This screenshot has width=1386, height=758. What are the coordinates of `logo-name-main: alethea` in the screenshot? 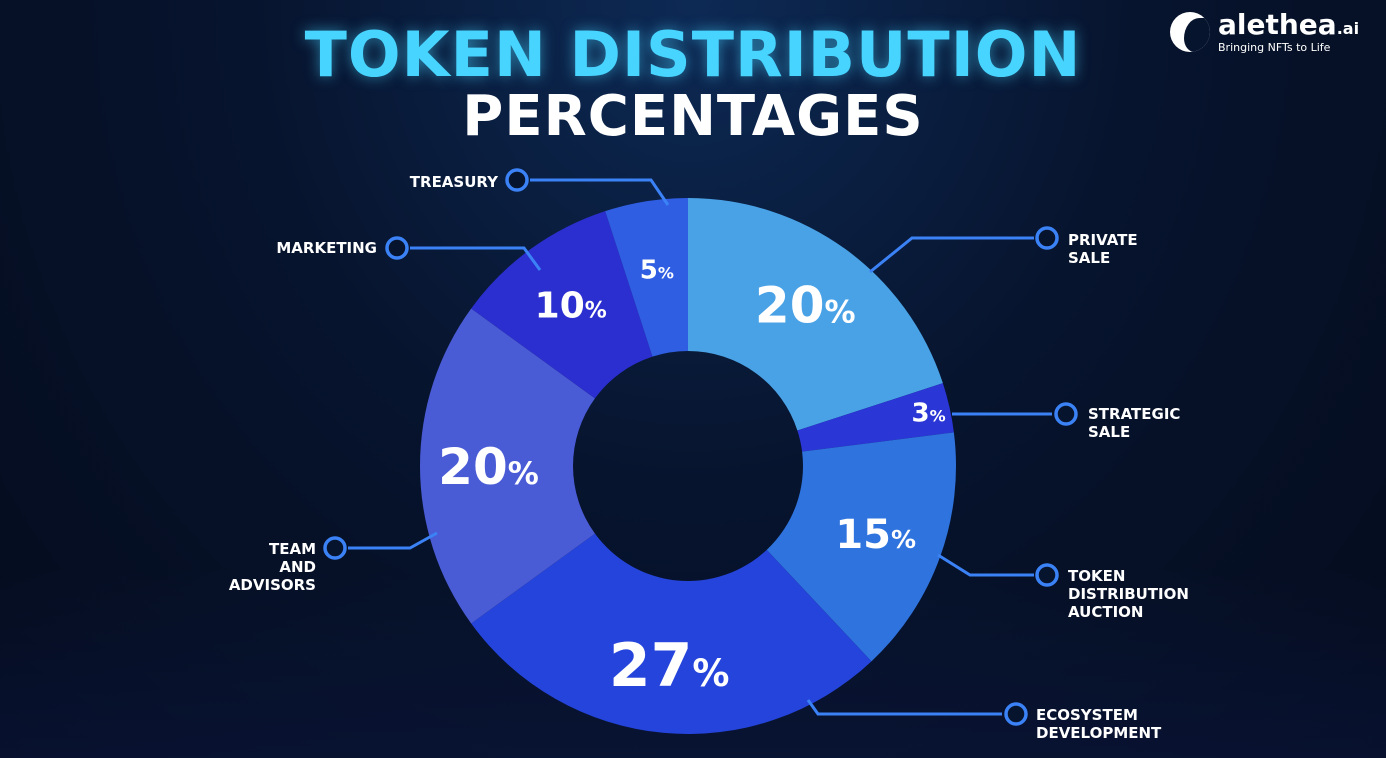 It's located at (1277, 24).